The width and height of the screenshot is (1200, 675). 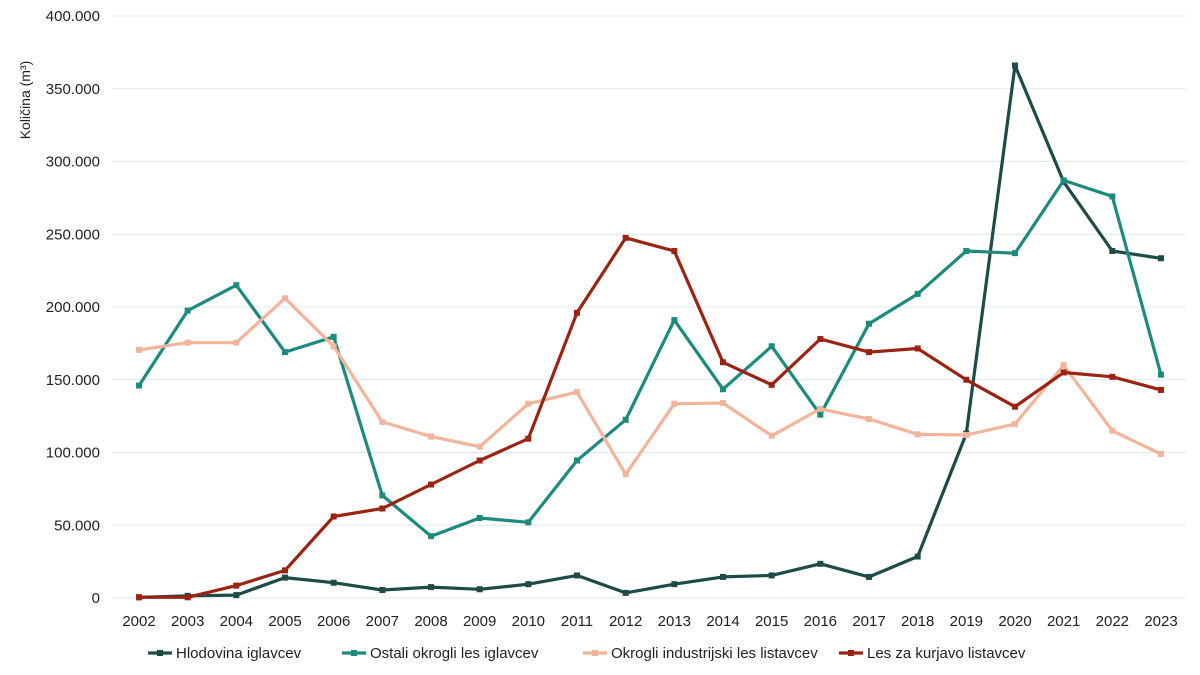 I want to click on x-tick-label: 2021, so click(x=1063, y=621).